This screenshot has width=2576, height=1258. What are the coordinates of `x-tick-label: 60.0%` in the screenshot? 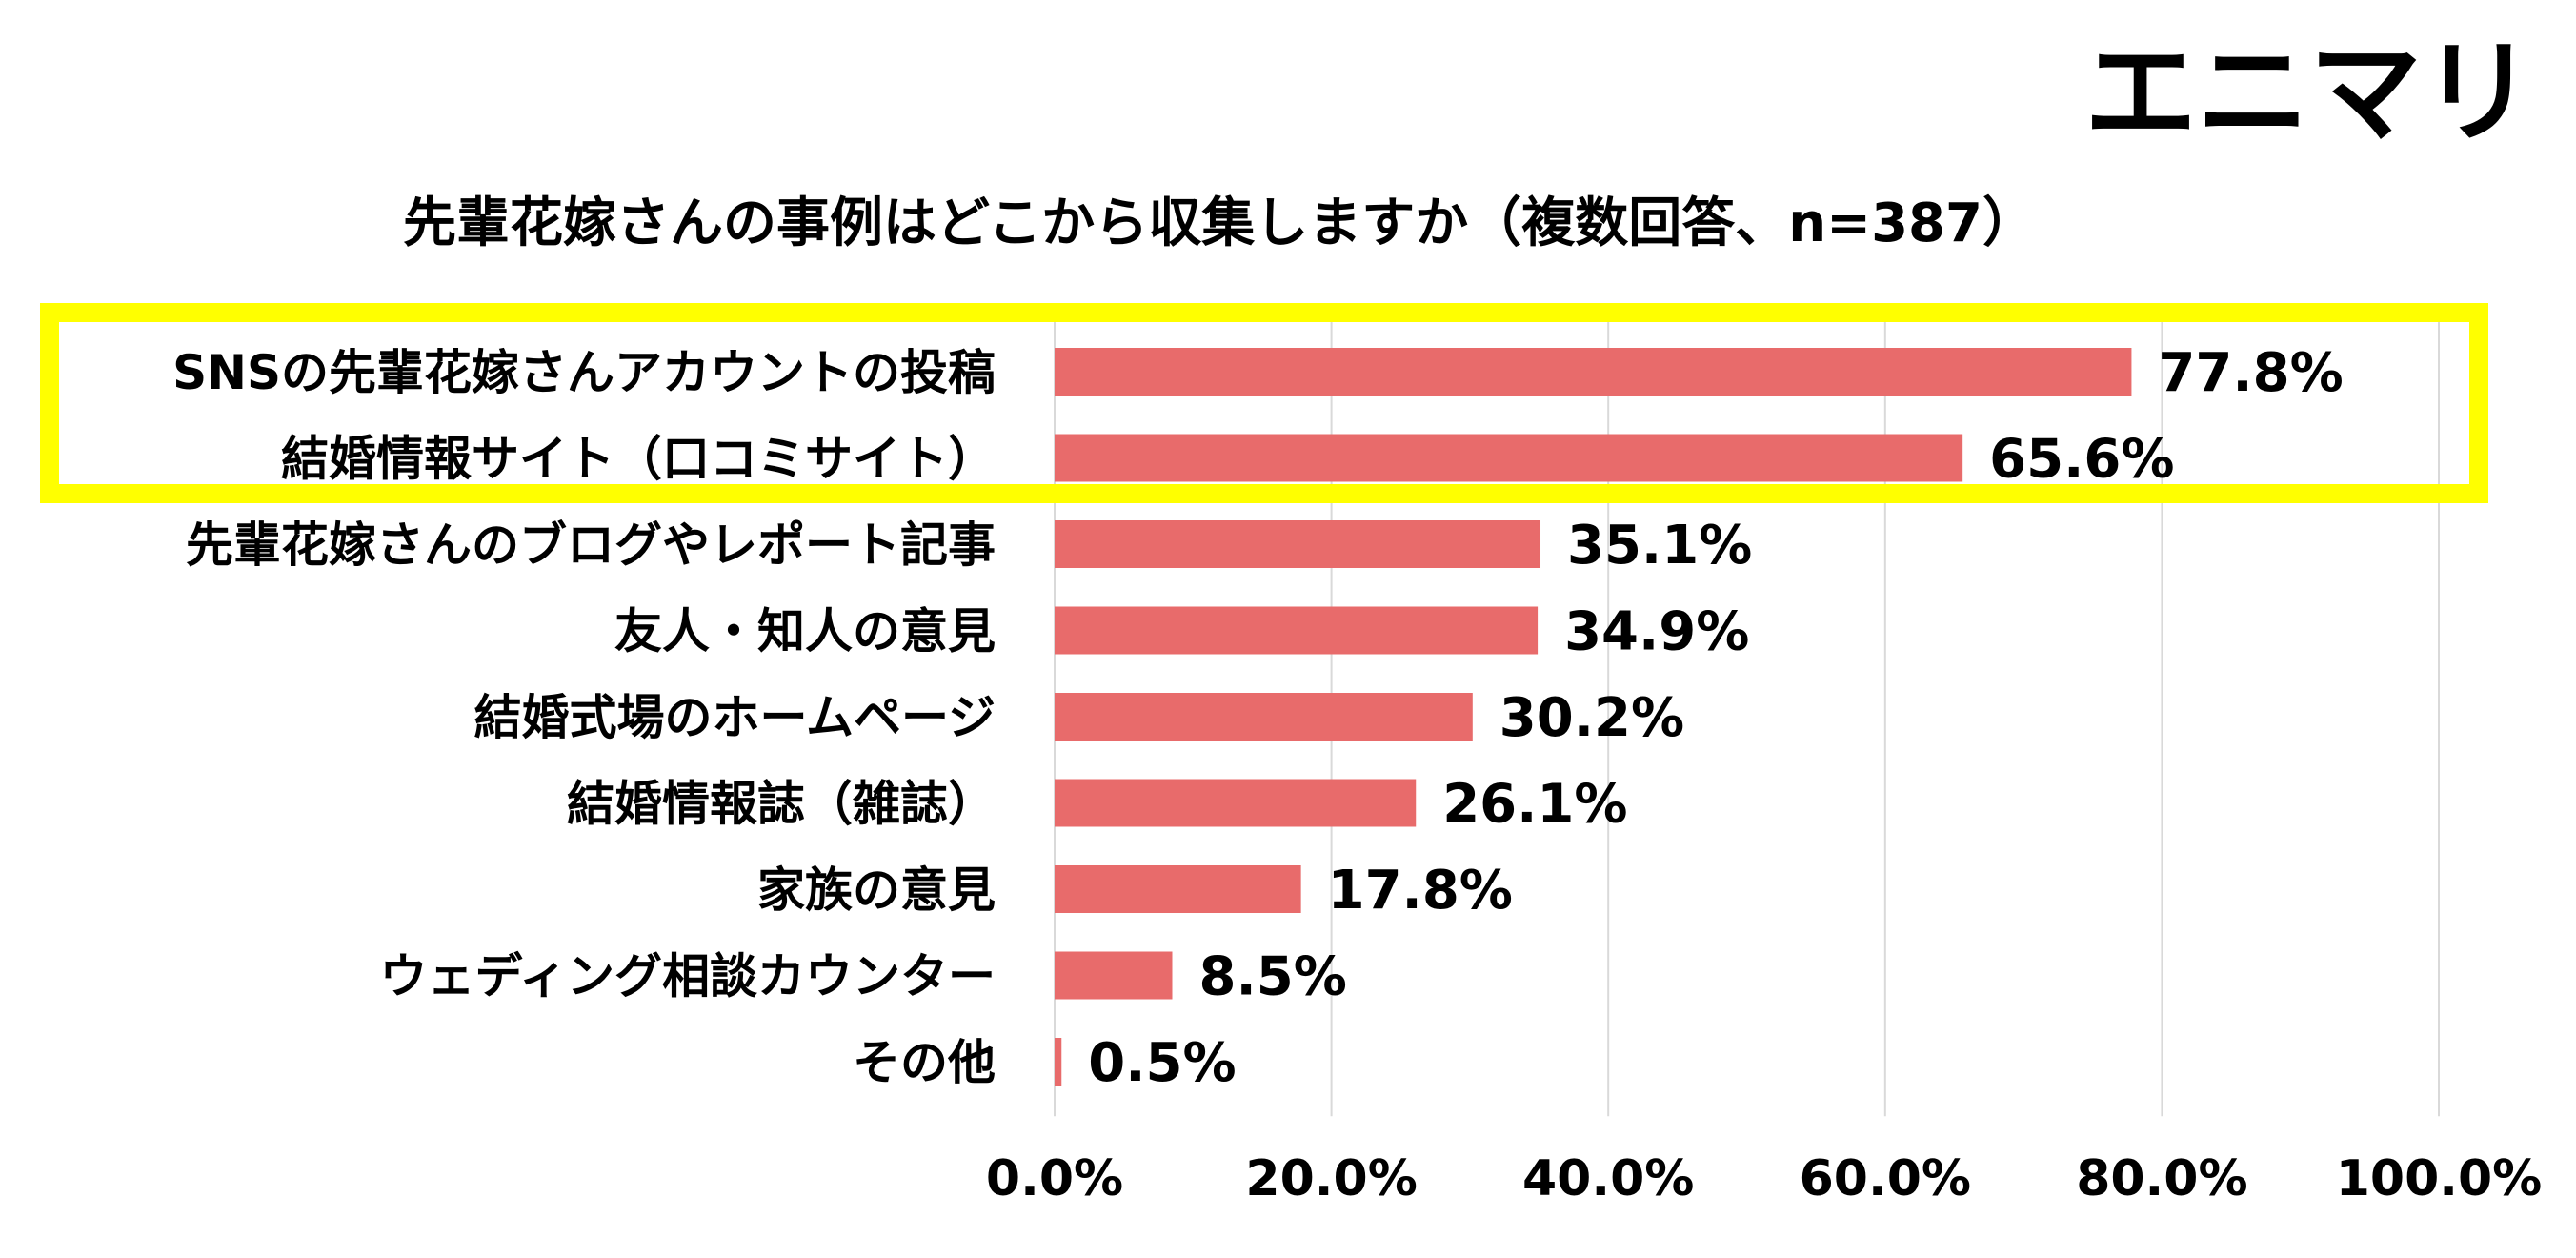 It's located at (1886, 1178).